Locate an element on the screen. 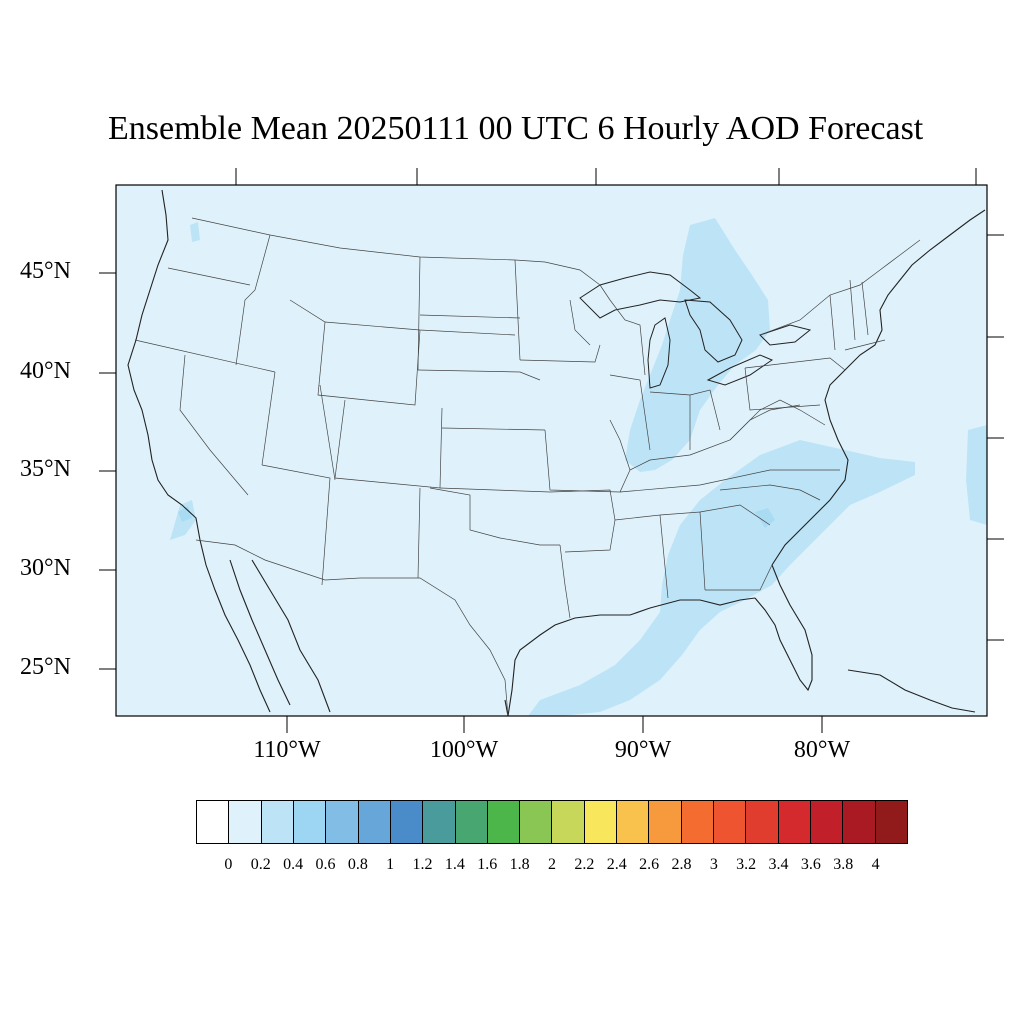 The width and height of the screenshot is (1024, 1024). canada-border is located at coordinates (396, 251).